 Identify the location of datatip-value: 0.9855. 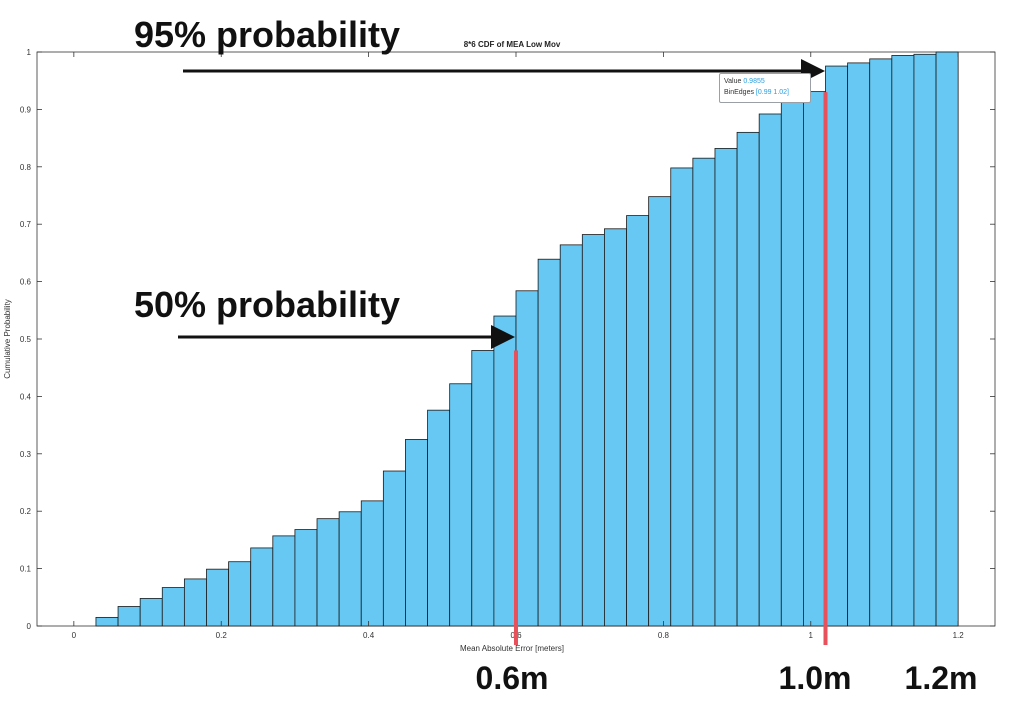
(754, 81).